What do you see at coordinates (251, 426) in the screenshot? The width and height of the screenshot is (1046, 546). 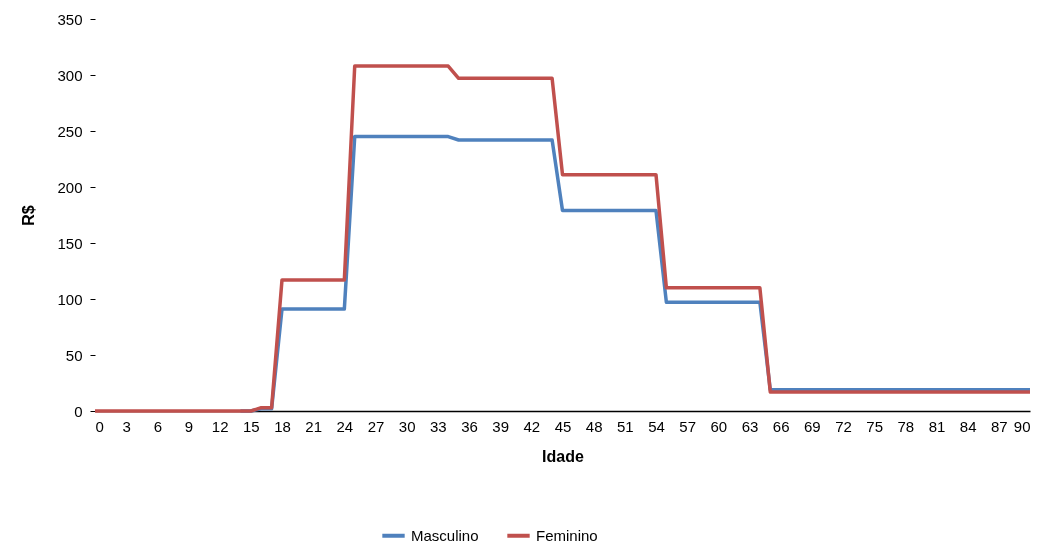 I see `x-tick-label: 15` at bounding box center [251, 426].